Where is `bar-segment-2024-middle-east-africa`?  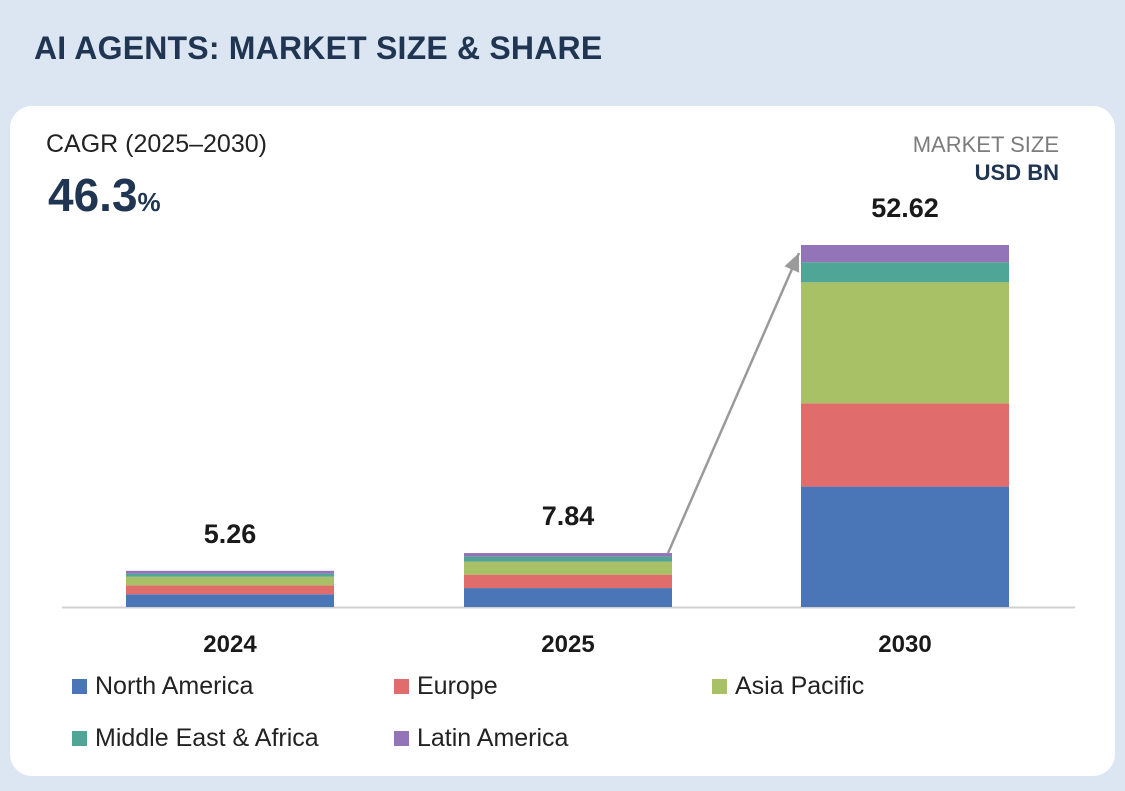 bar-segment-2024-middle-east-africa is located at coordinates (230, 575).